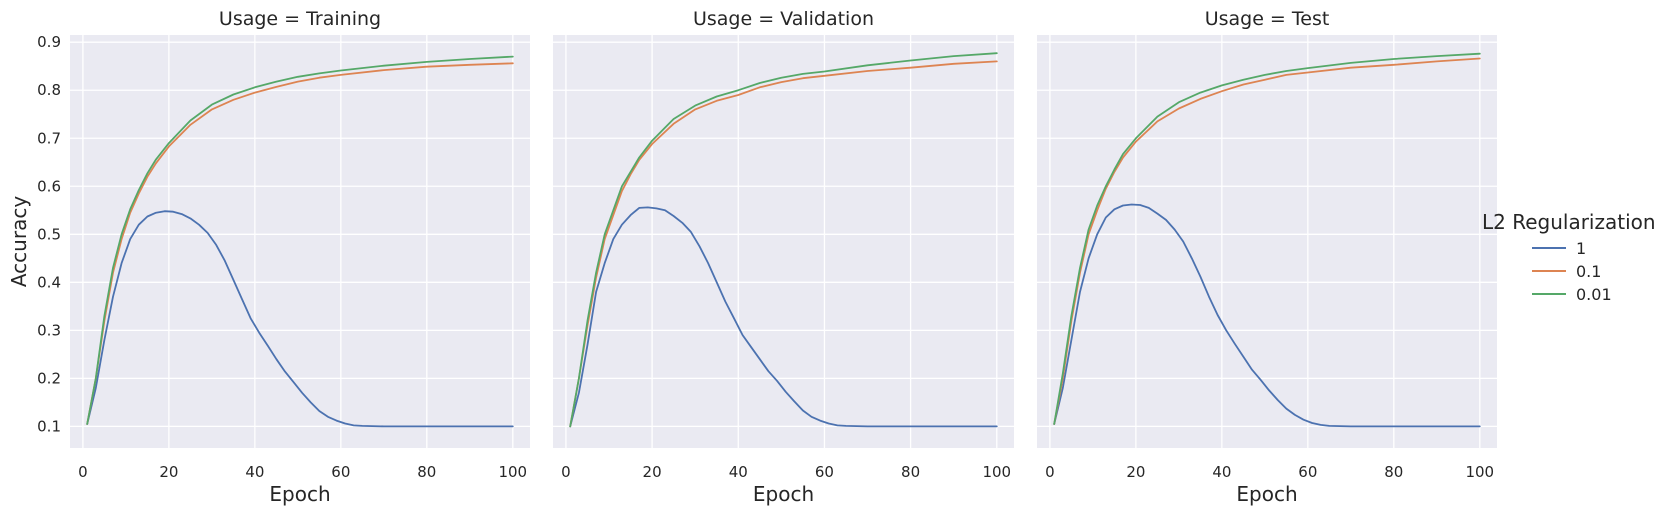  Describe the element at coordinates (1581, 248) in the screenshot. I see `legend-label: 1` at that location.